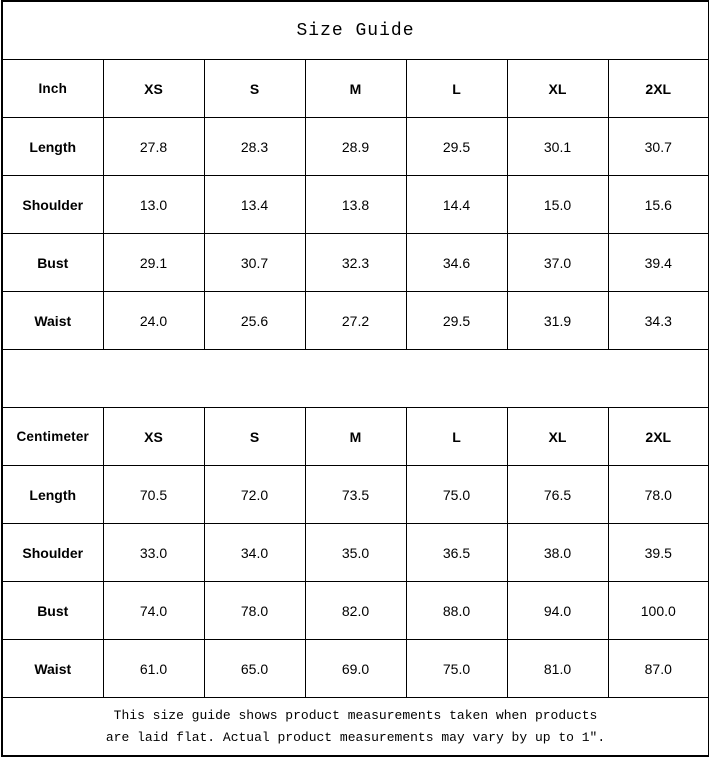 The image size is (709, 757). I want to click on column-header-xs: XS, so click(153, 88).